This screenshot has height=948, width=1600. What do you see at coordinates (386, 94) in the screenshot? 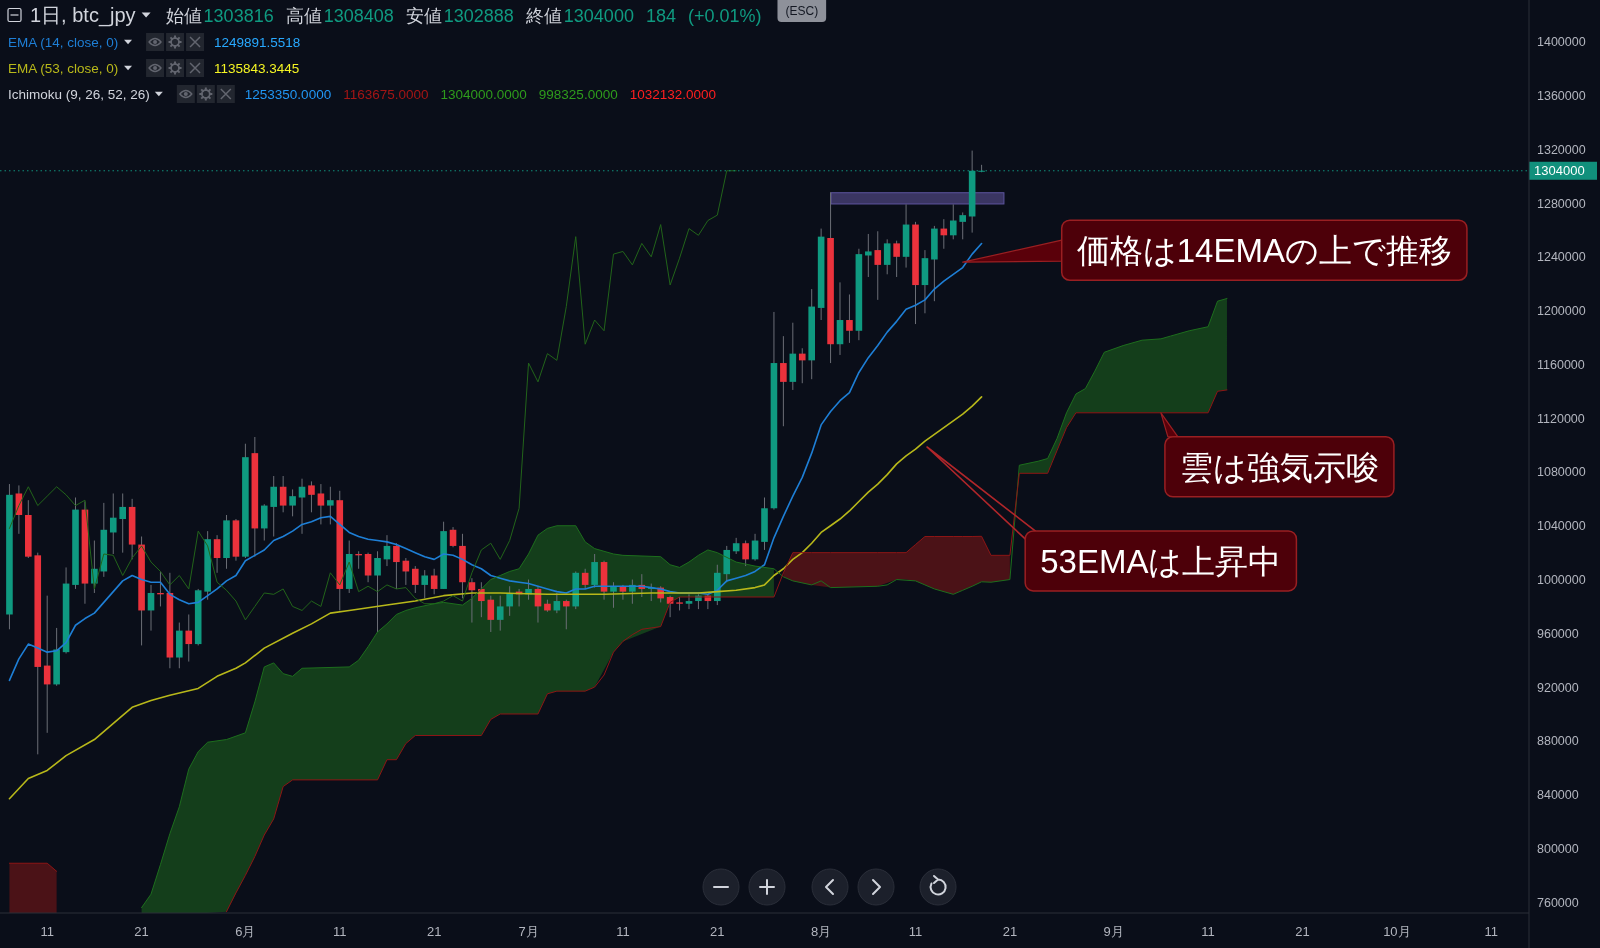
I see `annotation: 1163675.0000` at bounding box center [386, 94].